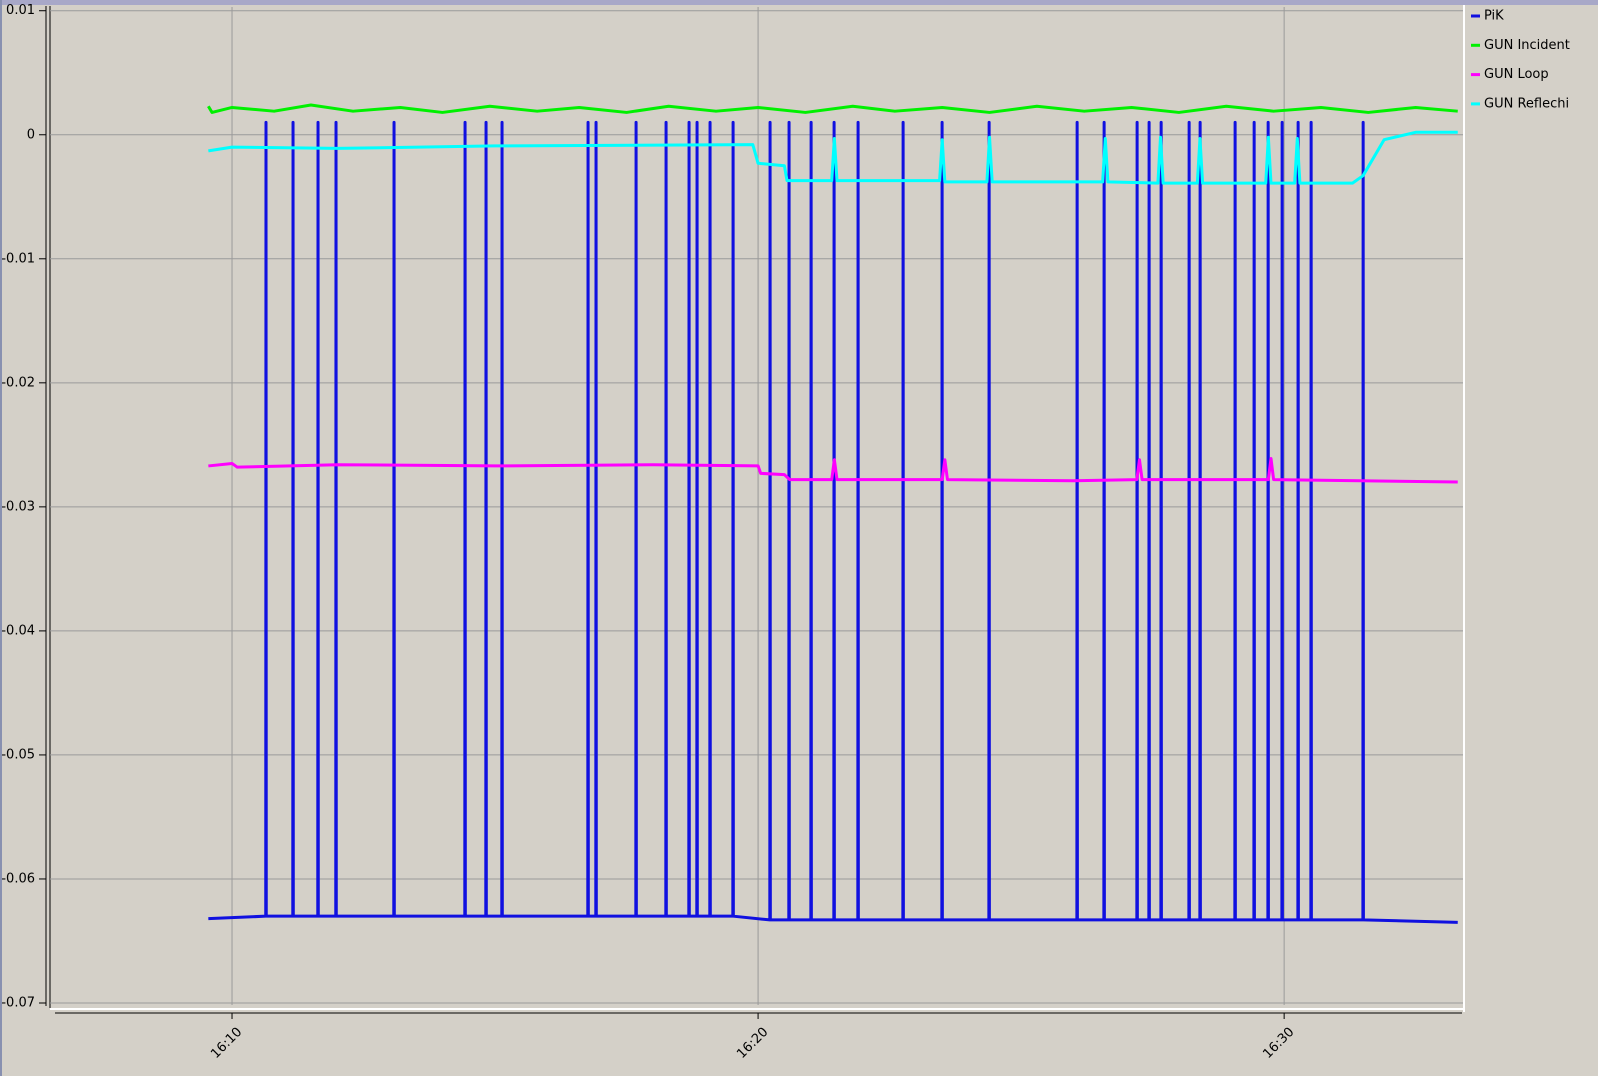  What do you see at coordinates (1526, 103) in the screenshot?
I see `legend-label: GUN Reflechi` at bounding box center [1526, 103].